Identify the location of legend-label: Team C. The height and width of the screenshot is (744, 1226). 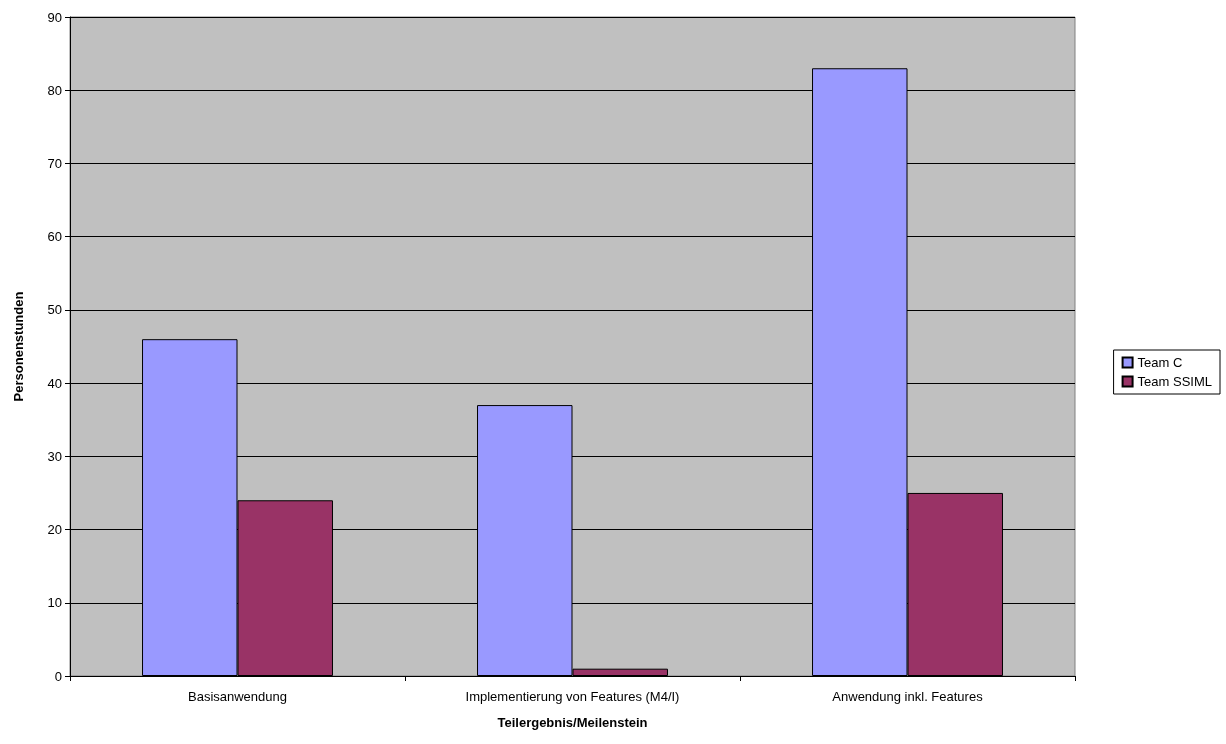
(1160, 362).